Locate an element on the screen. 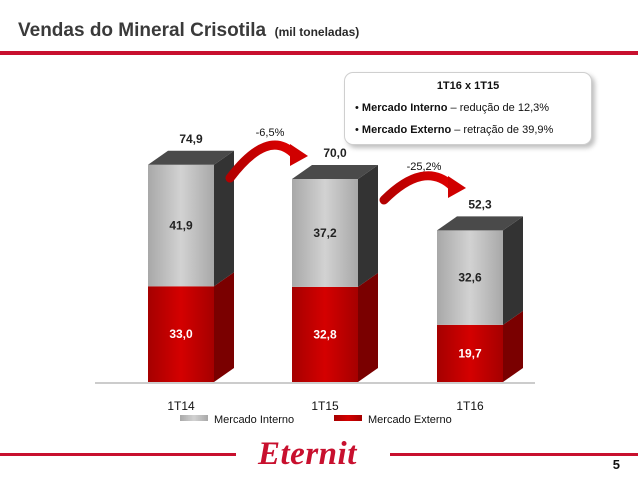  footer-rule-right is located at coordinates (514, 454).